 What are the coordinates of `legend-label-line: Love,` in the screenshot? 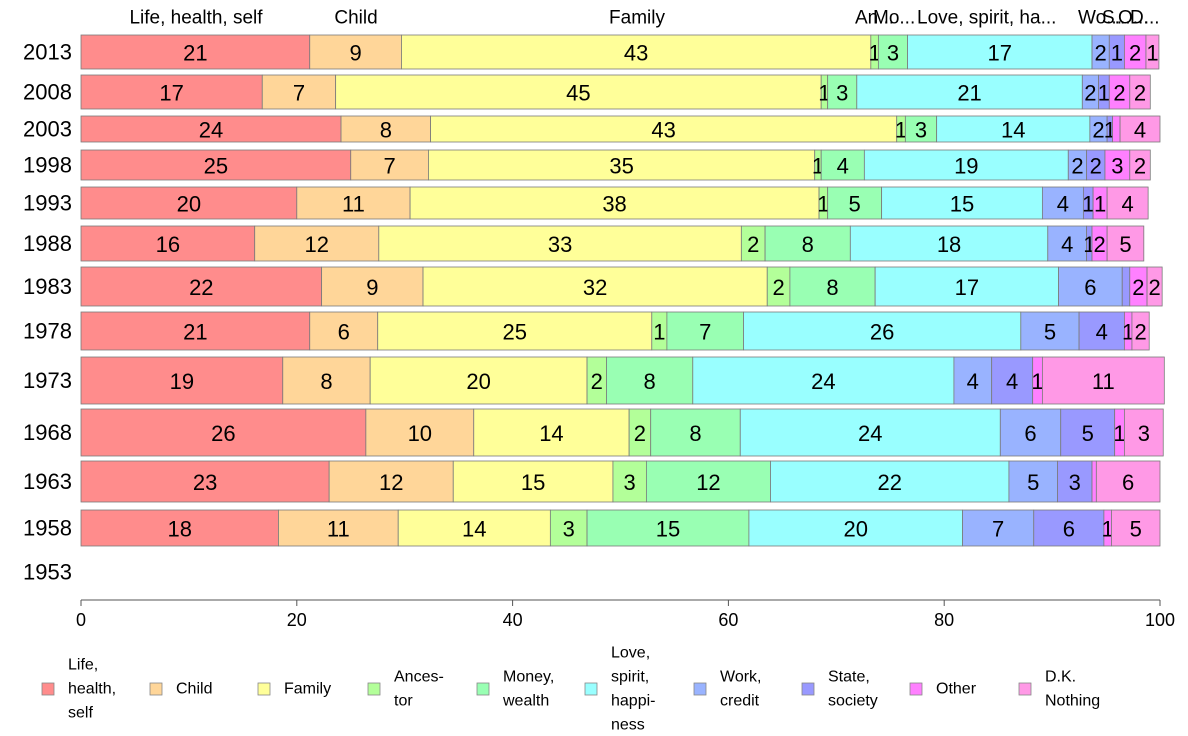 It's located at (630, 653).